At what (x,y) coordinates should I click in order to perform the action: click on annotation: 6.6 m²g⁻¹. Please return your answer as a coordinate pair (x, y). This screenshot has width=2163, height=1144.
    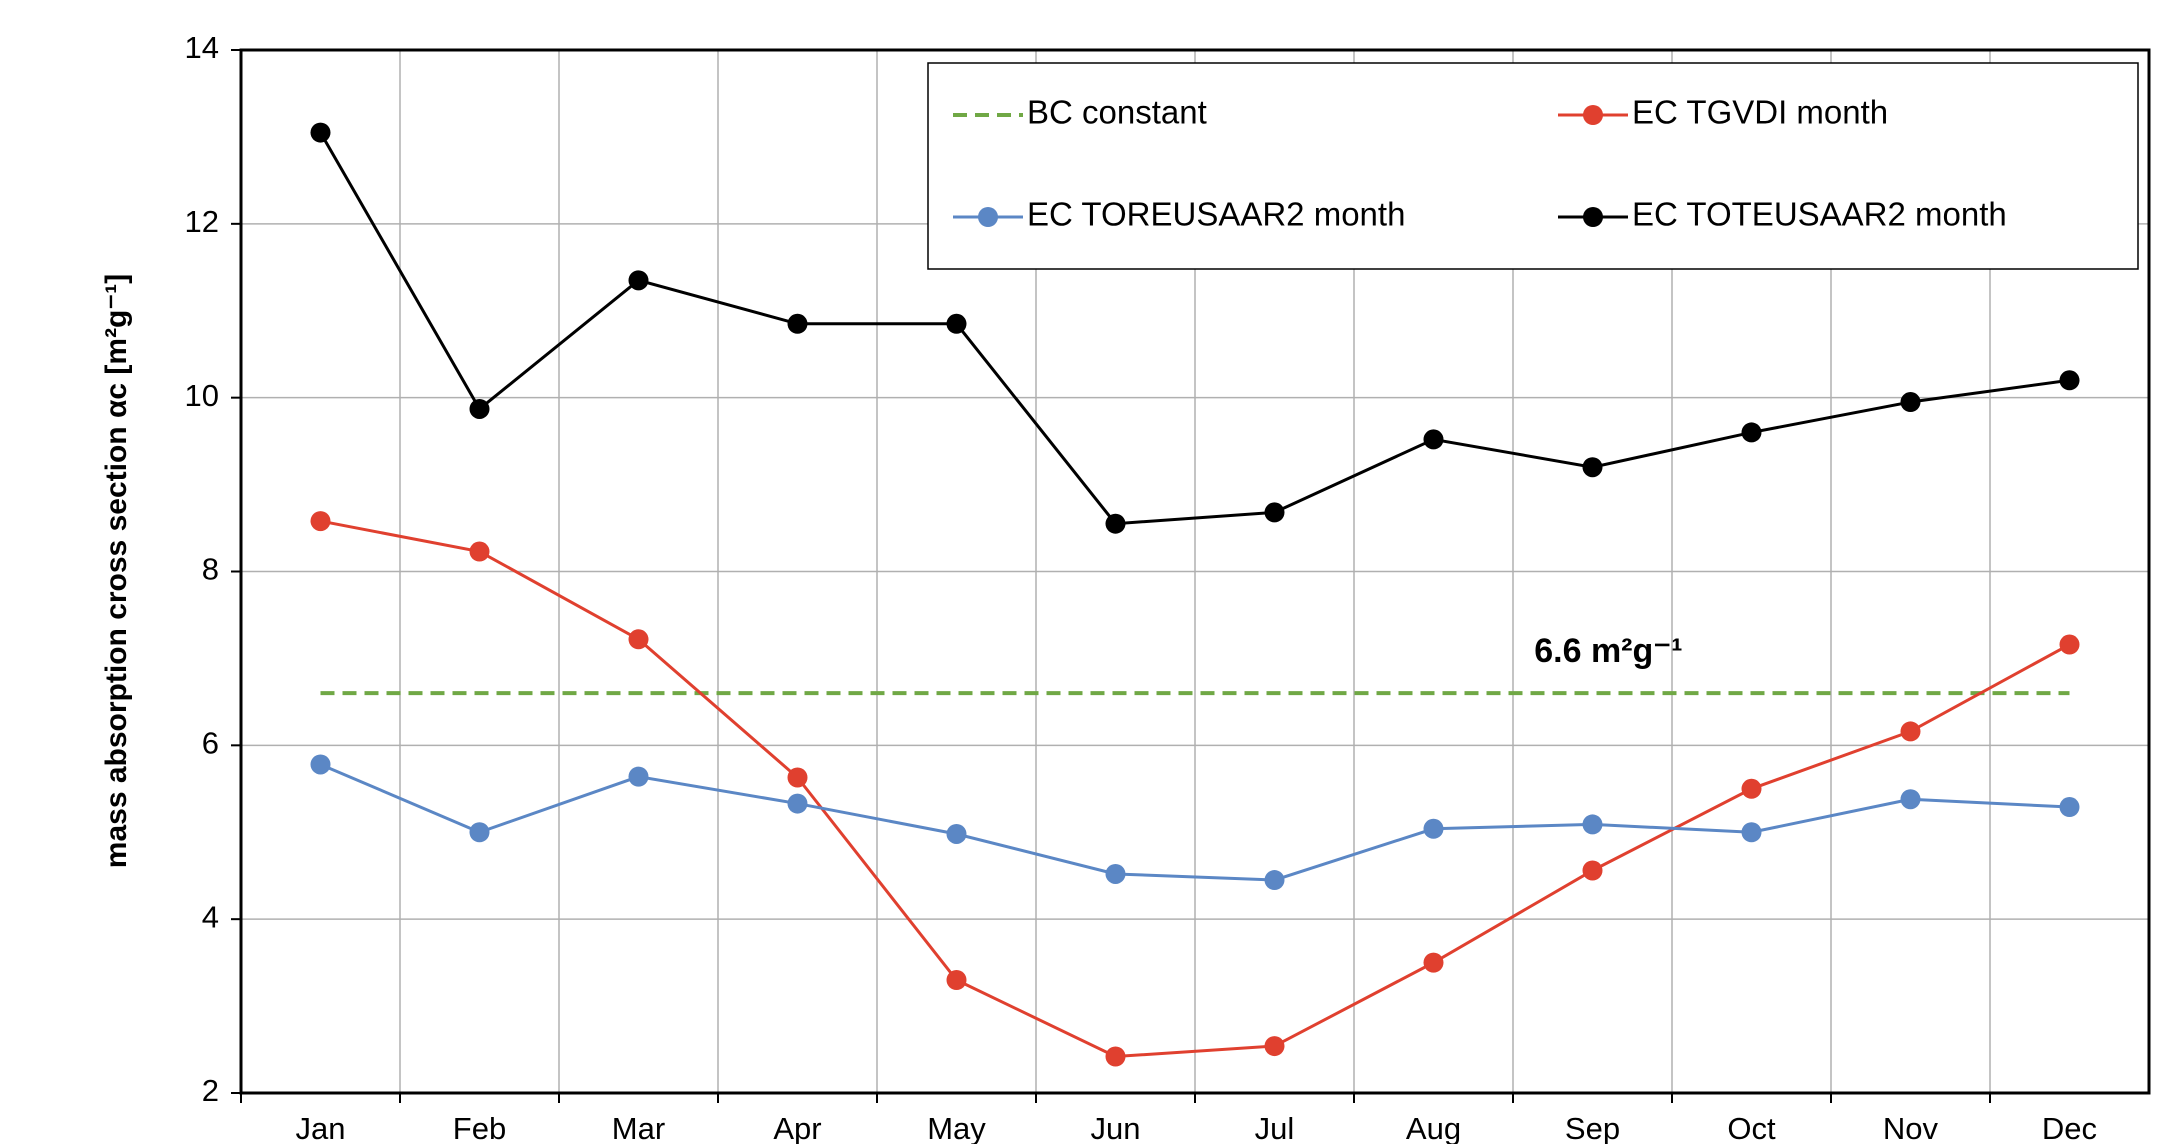
    Looking at the image, I should click on (1608, 651).